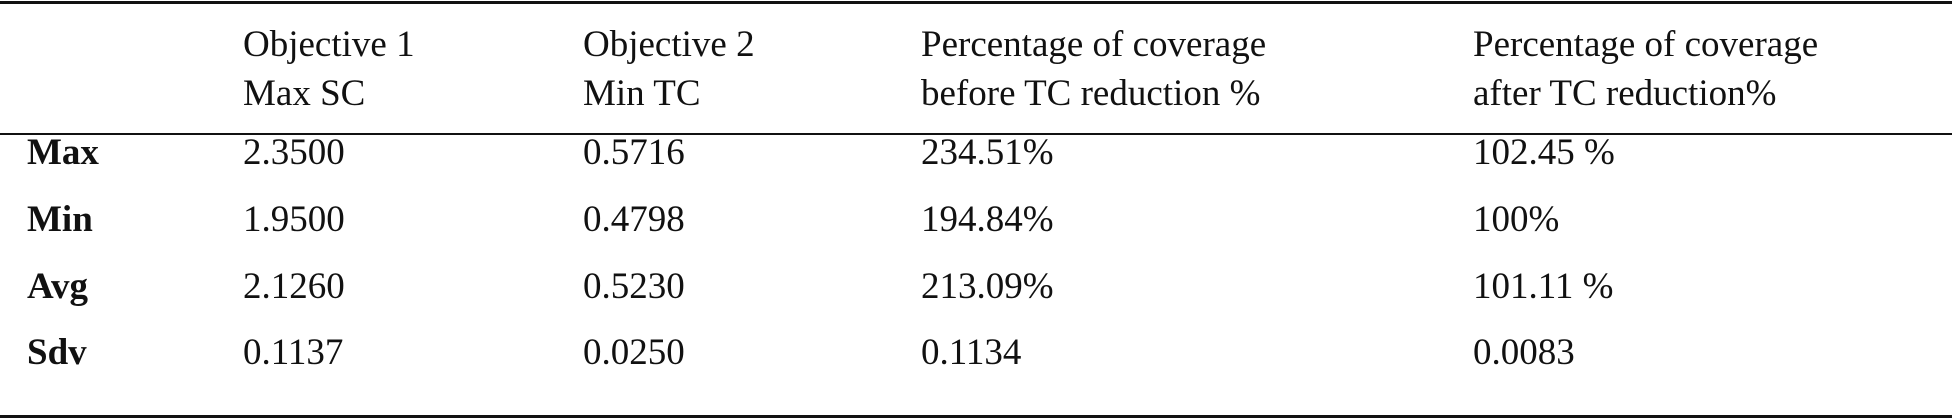  What do you see at coordinates (634, 286) in the screenshot?
I see `cell-value: 0.5230` at bounding box center [634, 286].